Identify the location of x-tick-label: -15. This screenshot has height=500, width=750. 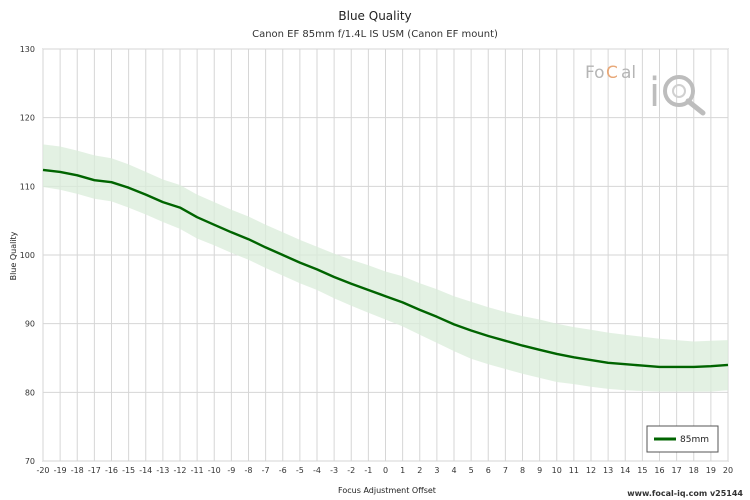
(128, 470).